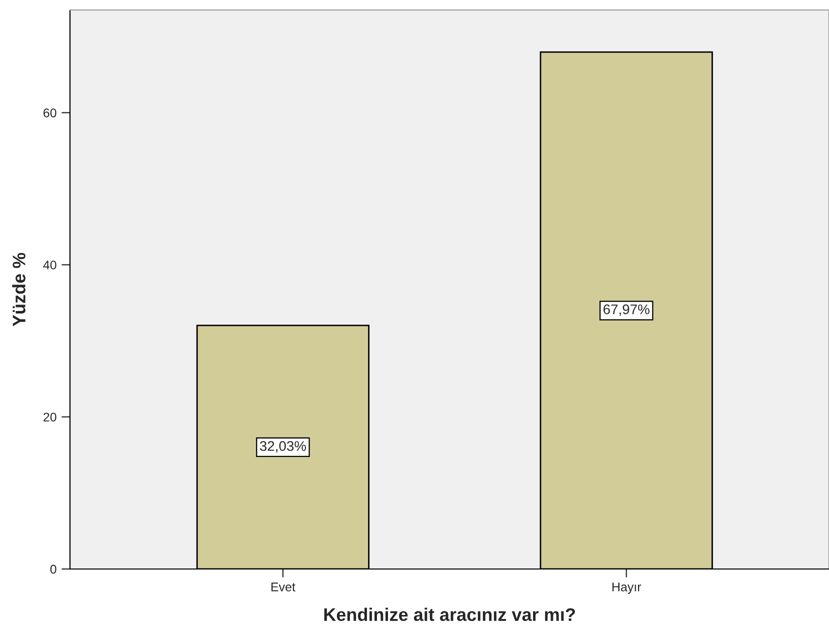 The width and height of the screenshot is (829, 633). What do you see at coordinates (49, 265) in the screenshot?
I see `y-tick-label: 40` at bounding box center [49, 265].